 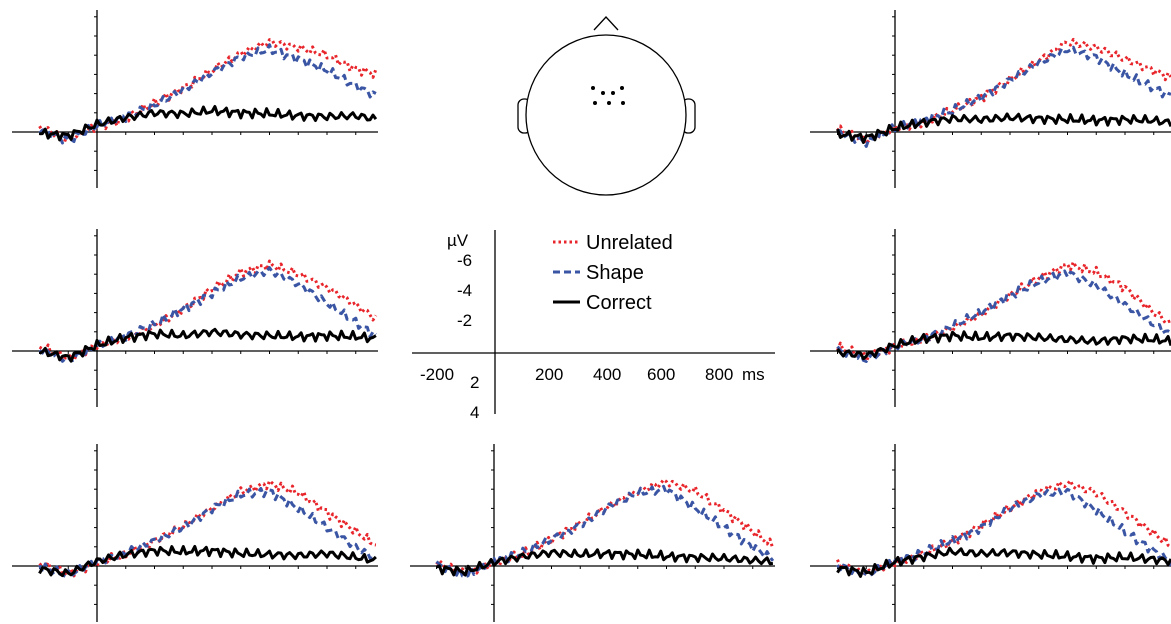 What do you see at coordinates (607, 374) in the screenshot?
I see `x-tick-label: 400` at bounding box center [607, 374].